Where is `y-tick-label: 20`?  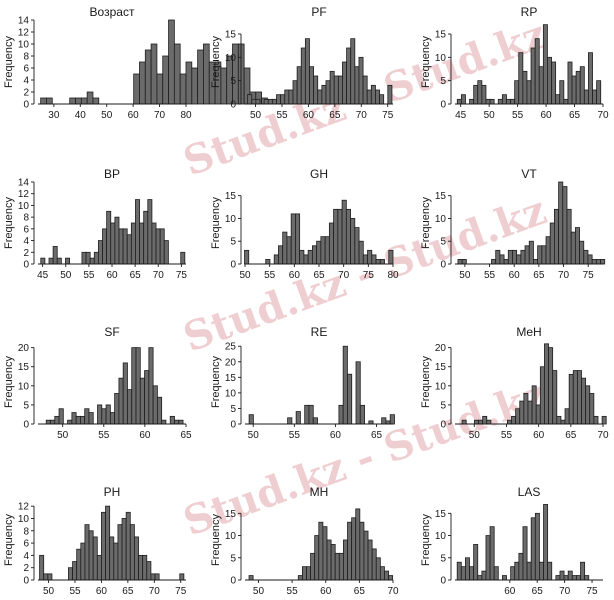 y-tick-label: 20 is located at coordinates (24, 348).